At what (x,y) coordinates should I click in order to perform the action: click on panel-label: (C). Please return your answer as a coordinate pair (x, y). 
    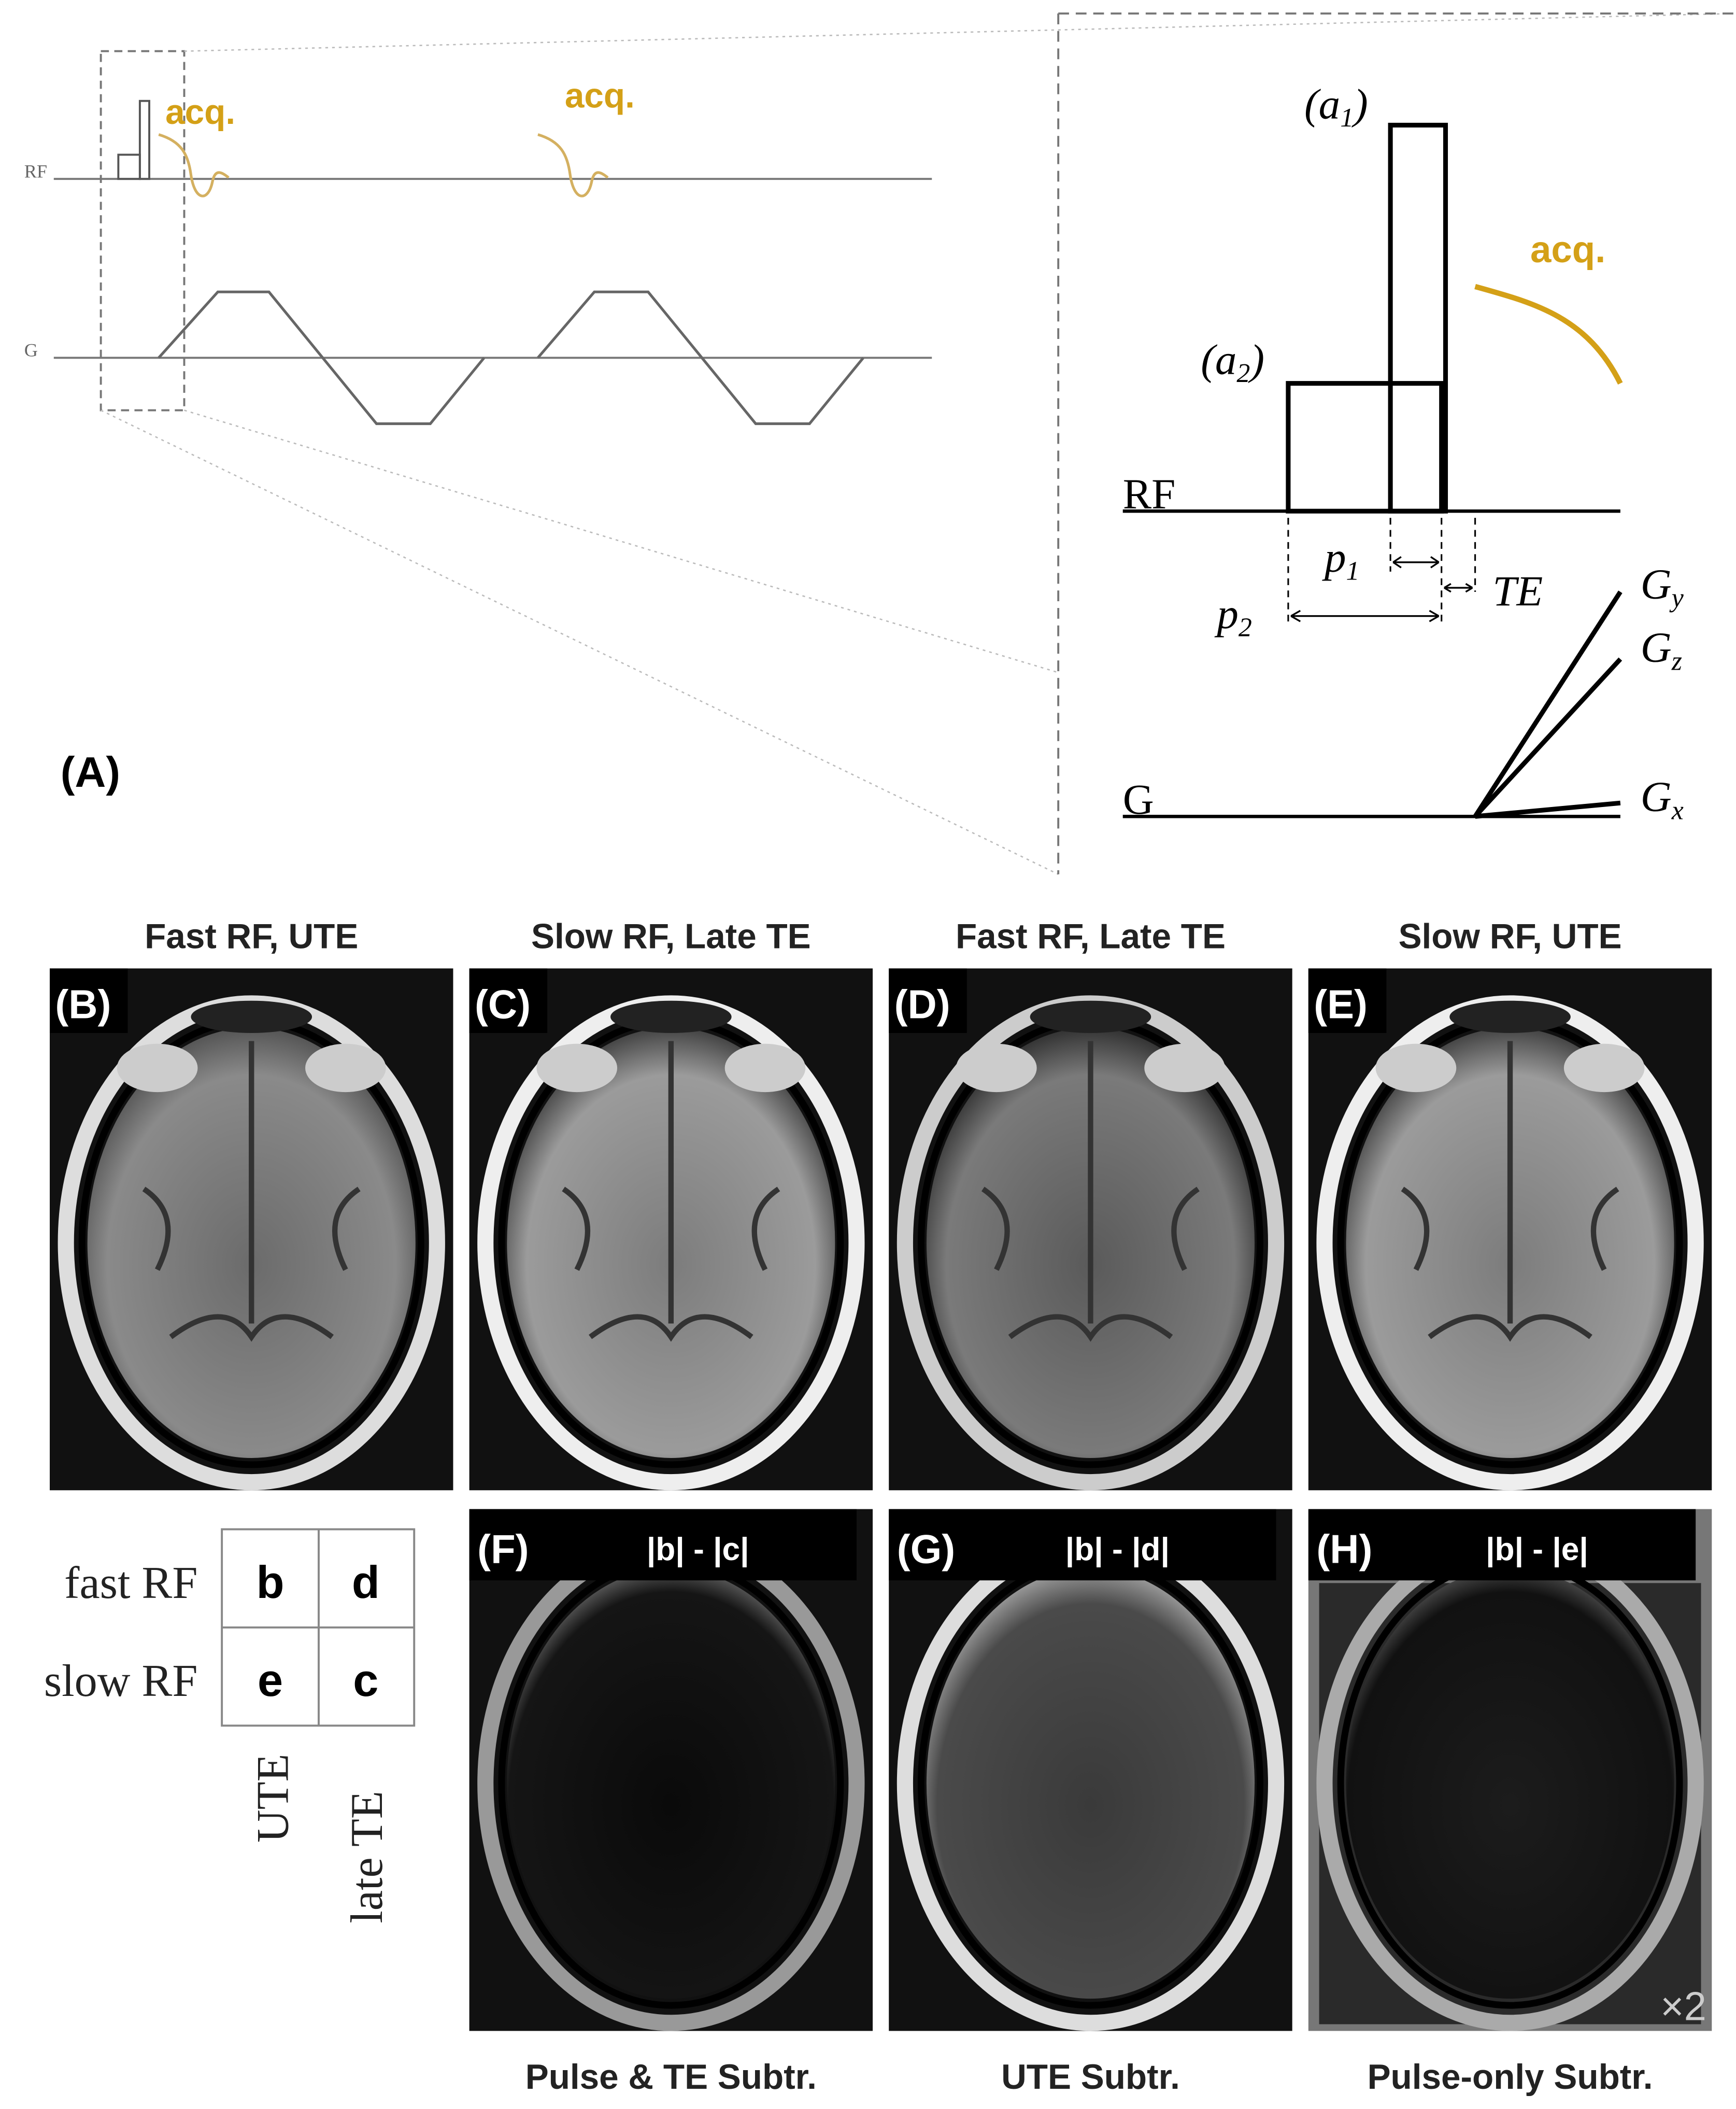
    Looking at the image, I should click on (503, 1004).